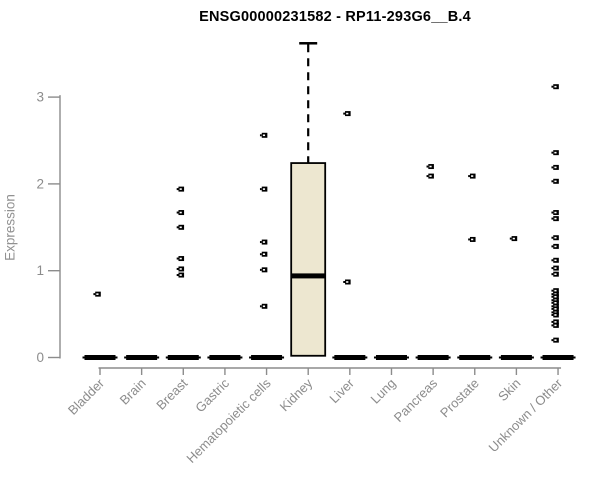 The height and width of the screenshot is (500, 600). What do you see at coordinates (341, 390) in the screenshot?
I see `x-tick-label: Liver` at bounding box center [341, 390].